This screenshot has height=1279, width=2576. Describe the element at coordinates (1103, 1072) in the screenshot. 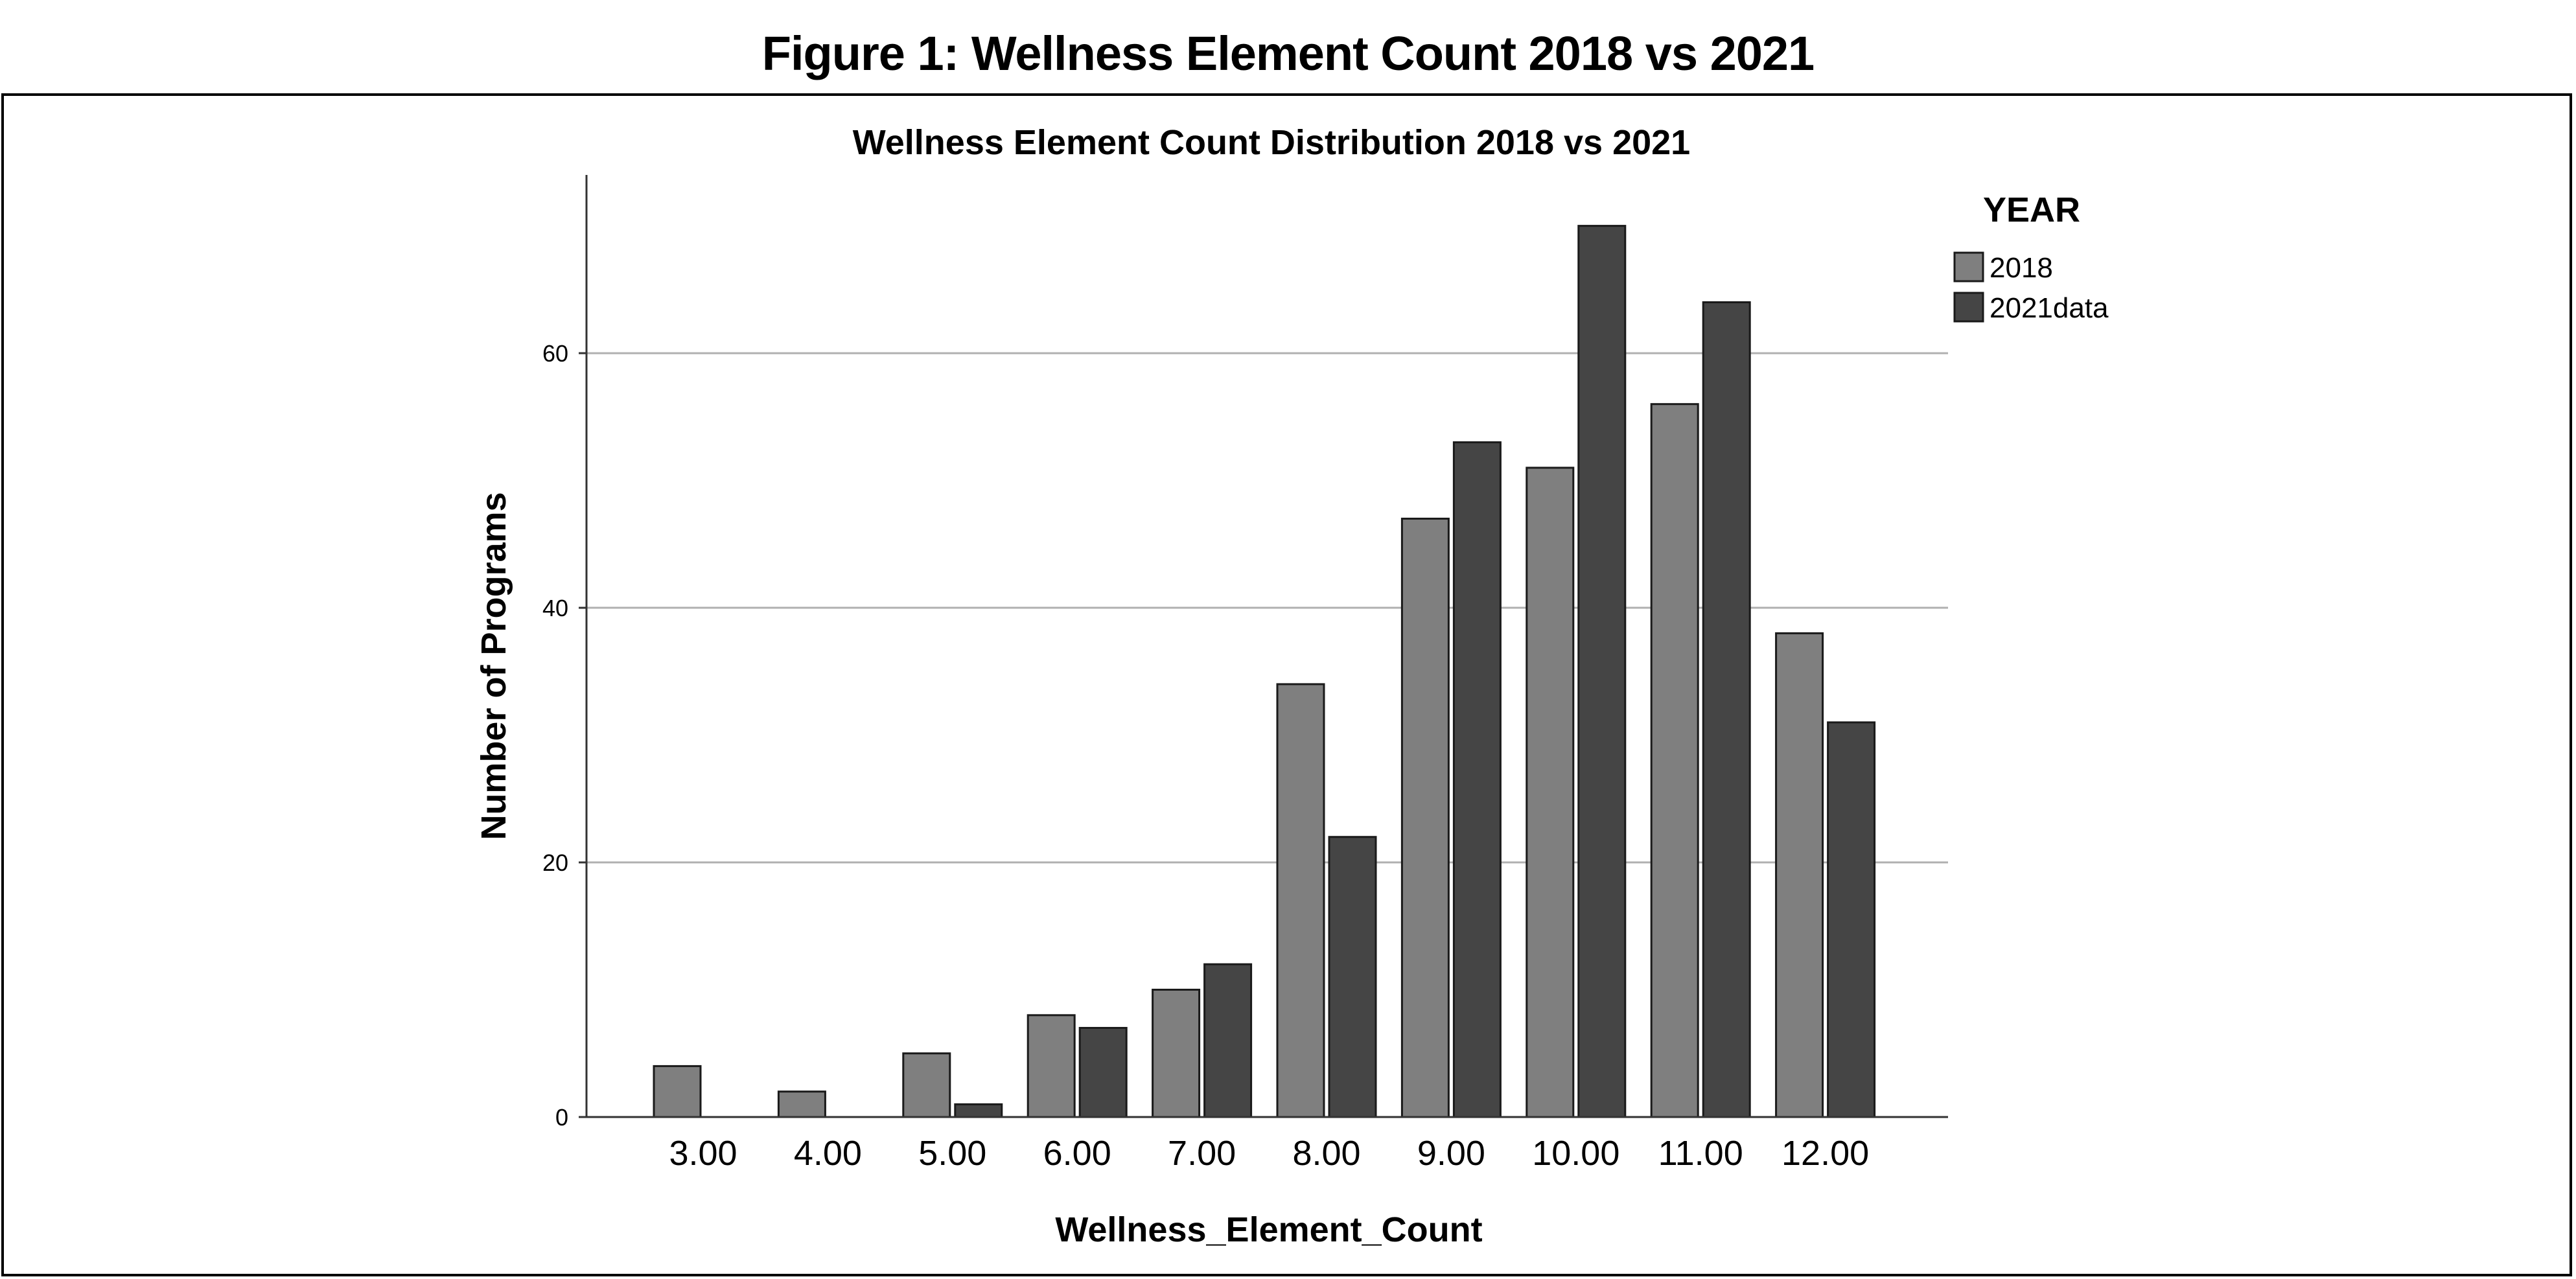

I see `bar-2021data-6.00` at that location.